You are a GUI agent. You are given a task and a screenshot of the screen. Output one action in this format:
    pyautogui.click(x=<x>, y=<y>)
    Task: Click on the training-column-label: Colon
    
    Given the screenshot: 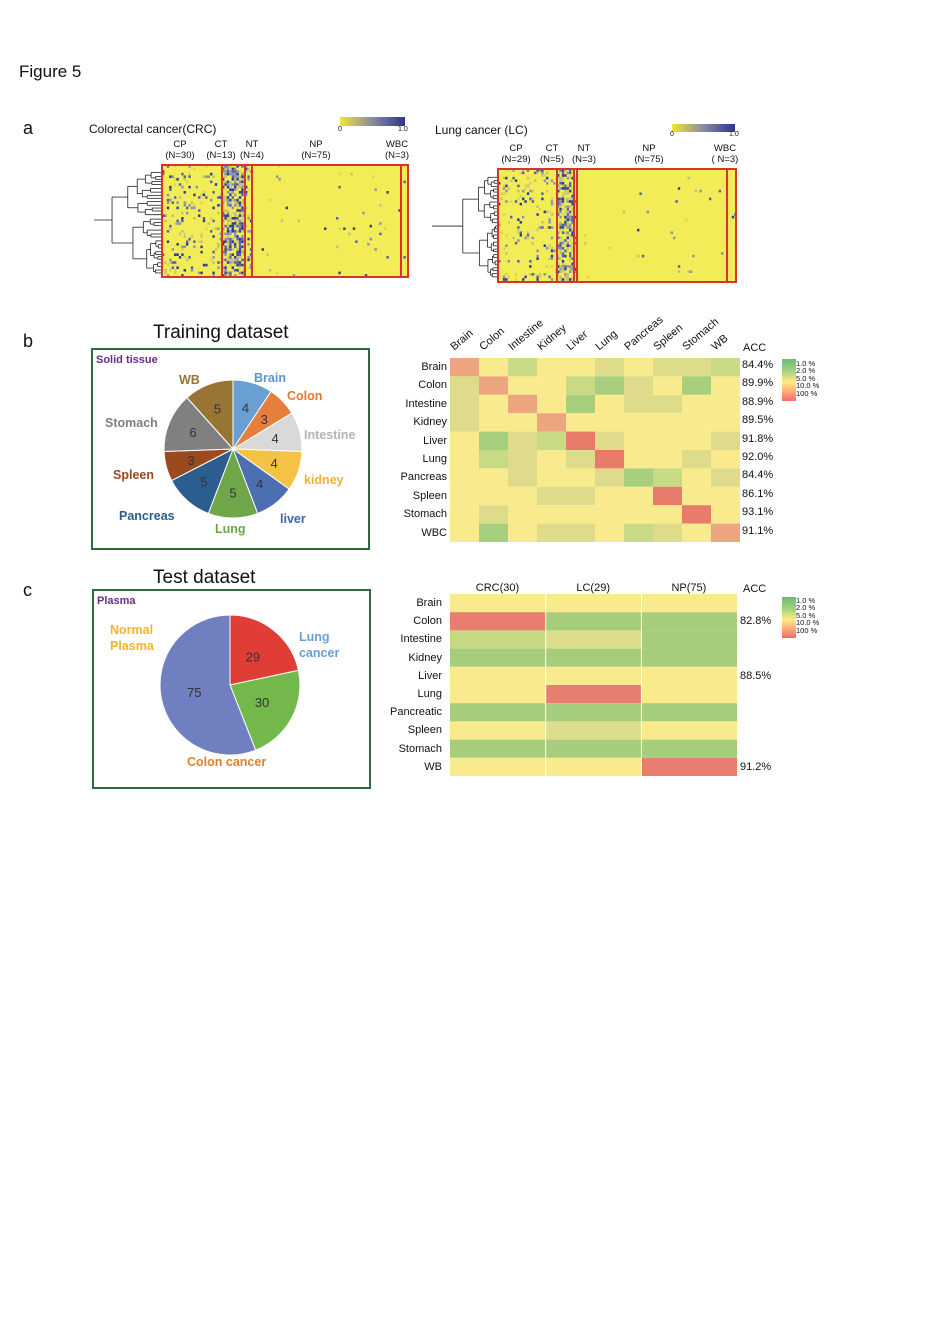 What is the action you would take?
    pyautogui.click(x=492, y=339)
    